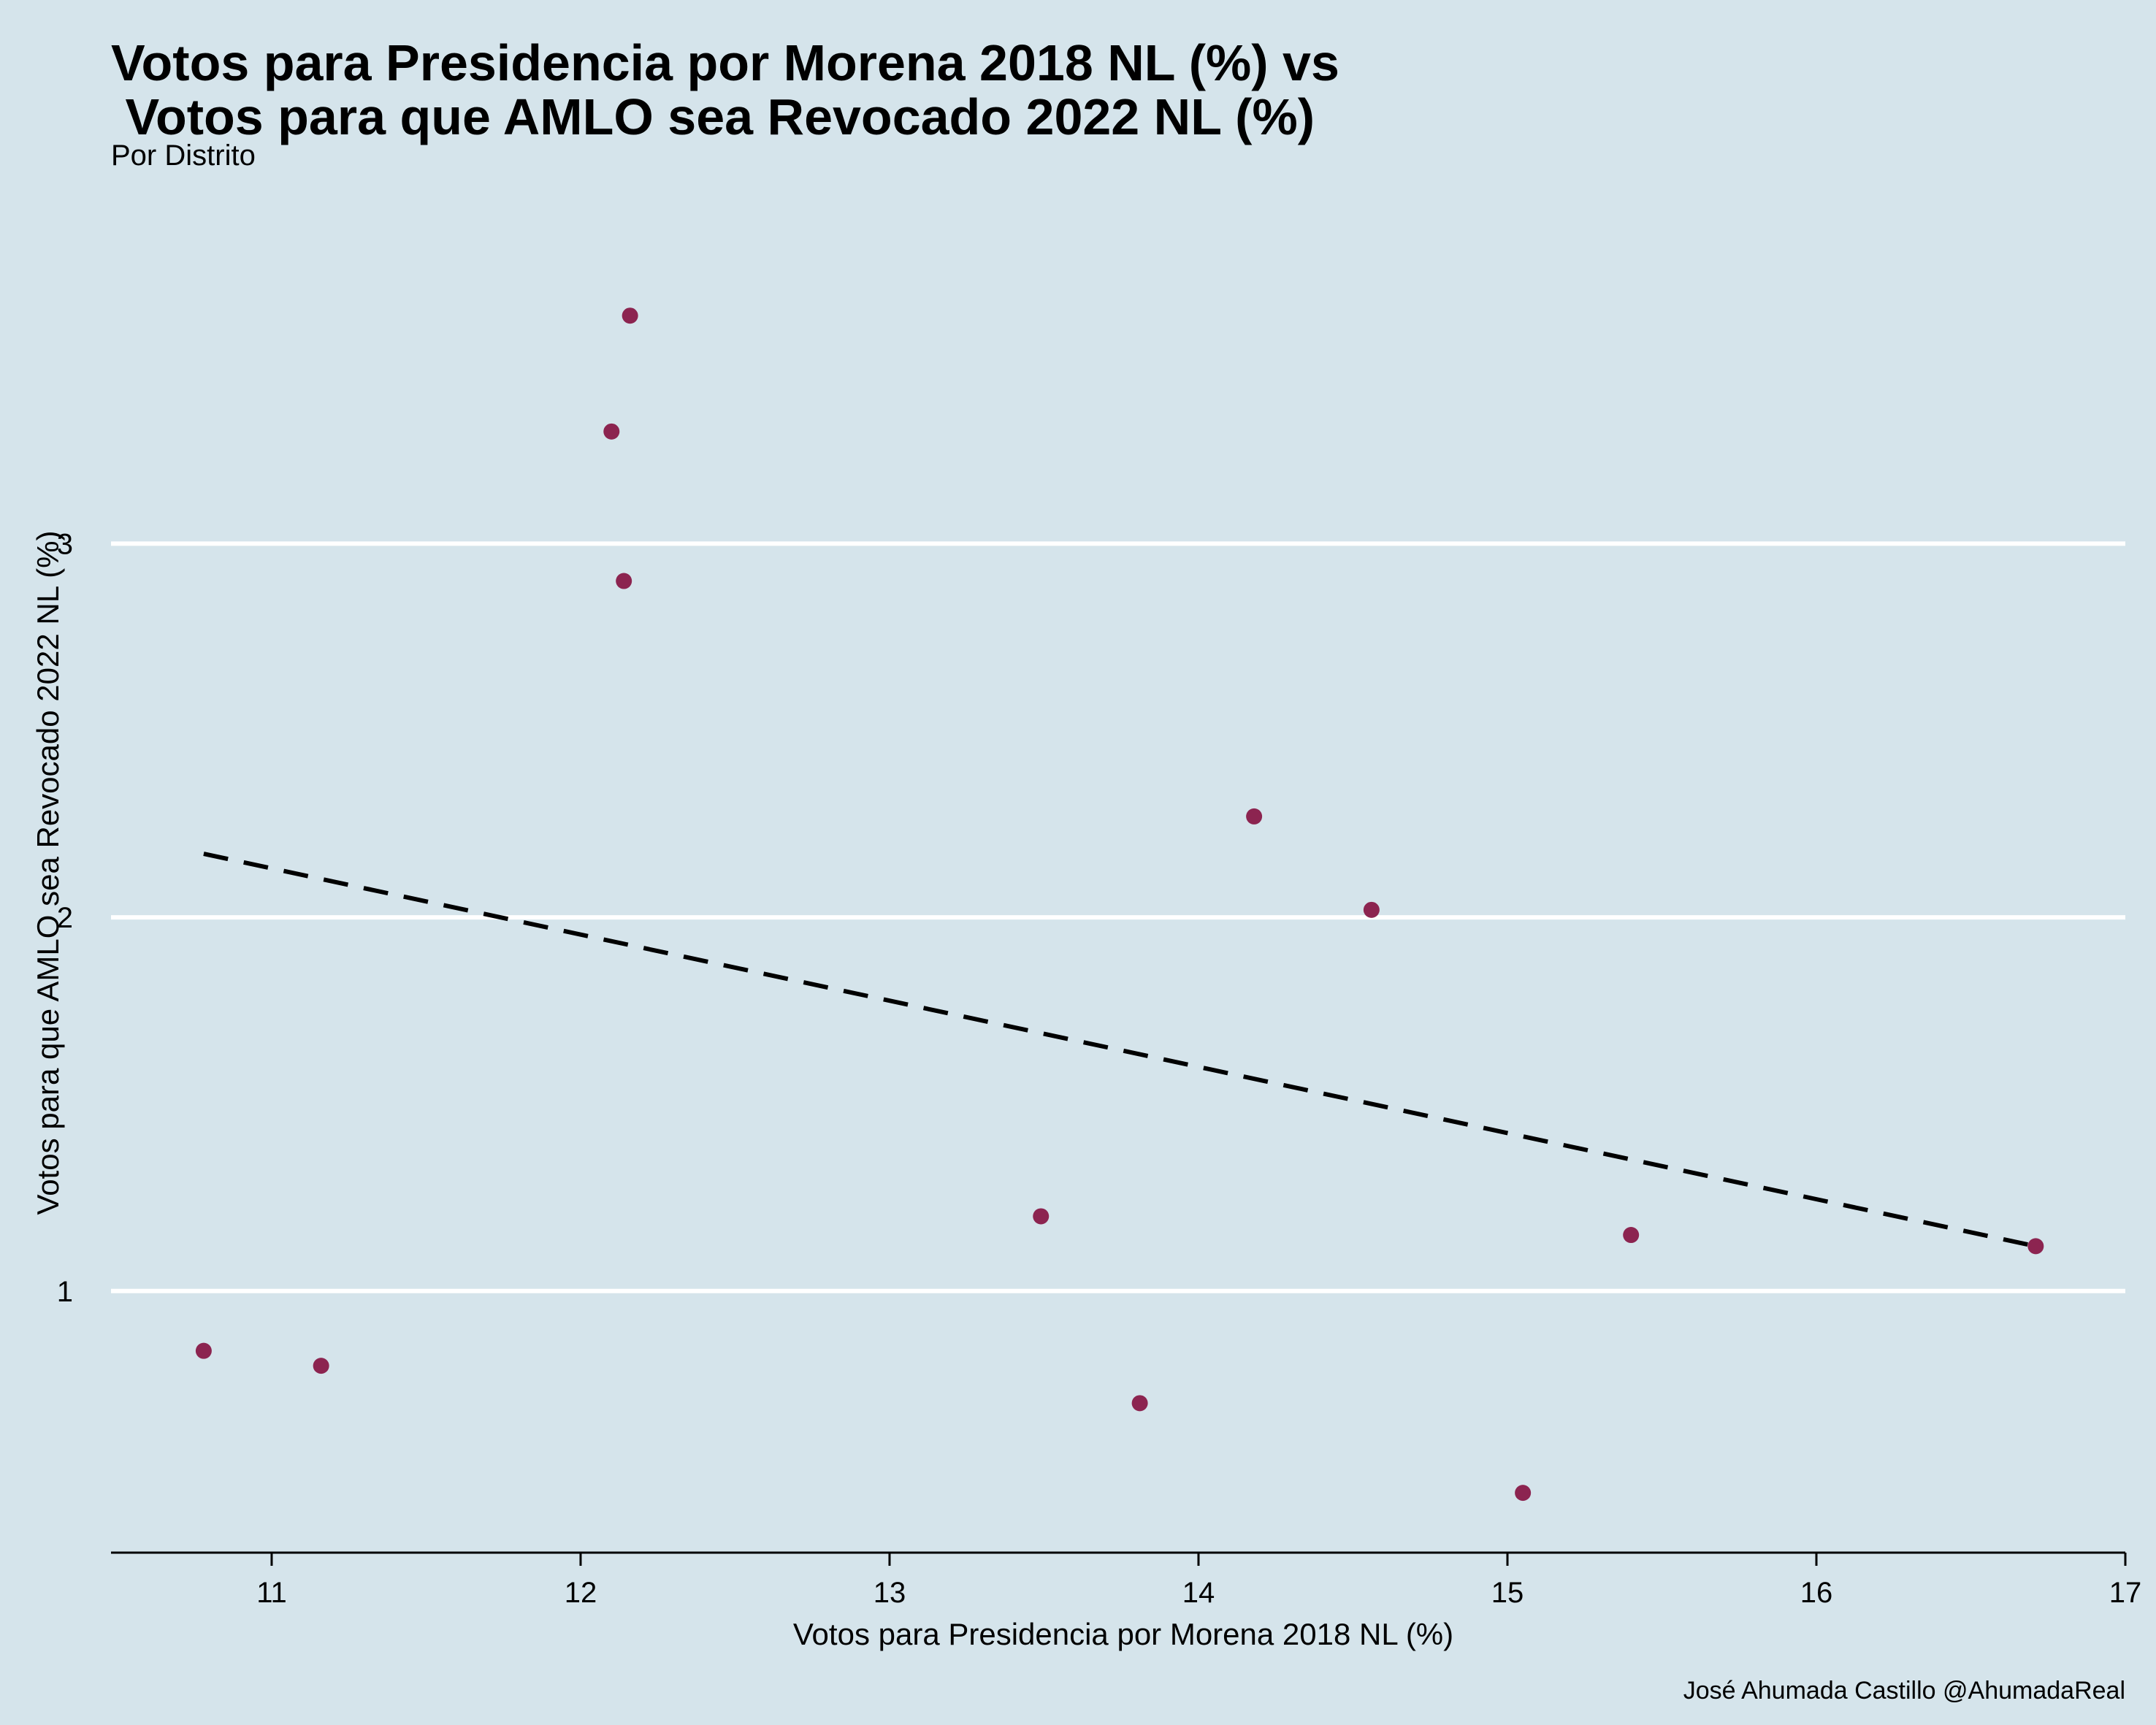 The image size is (2156, 1725). What do you see at coordinates (184, 155) in the screenshot?
I see `chart-subtitle: Por Distrito` at bounding box center [184, 155].